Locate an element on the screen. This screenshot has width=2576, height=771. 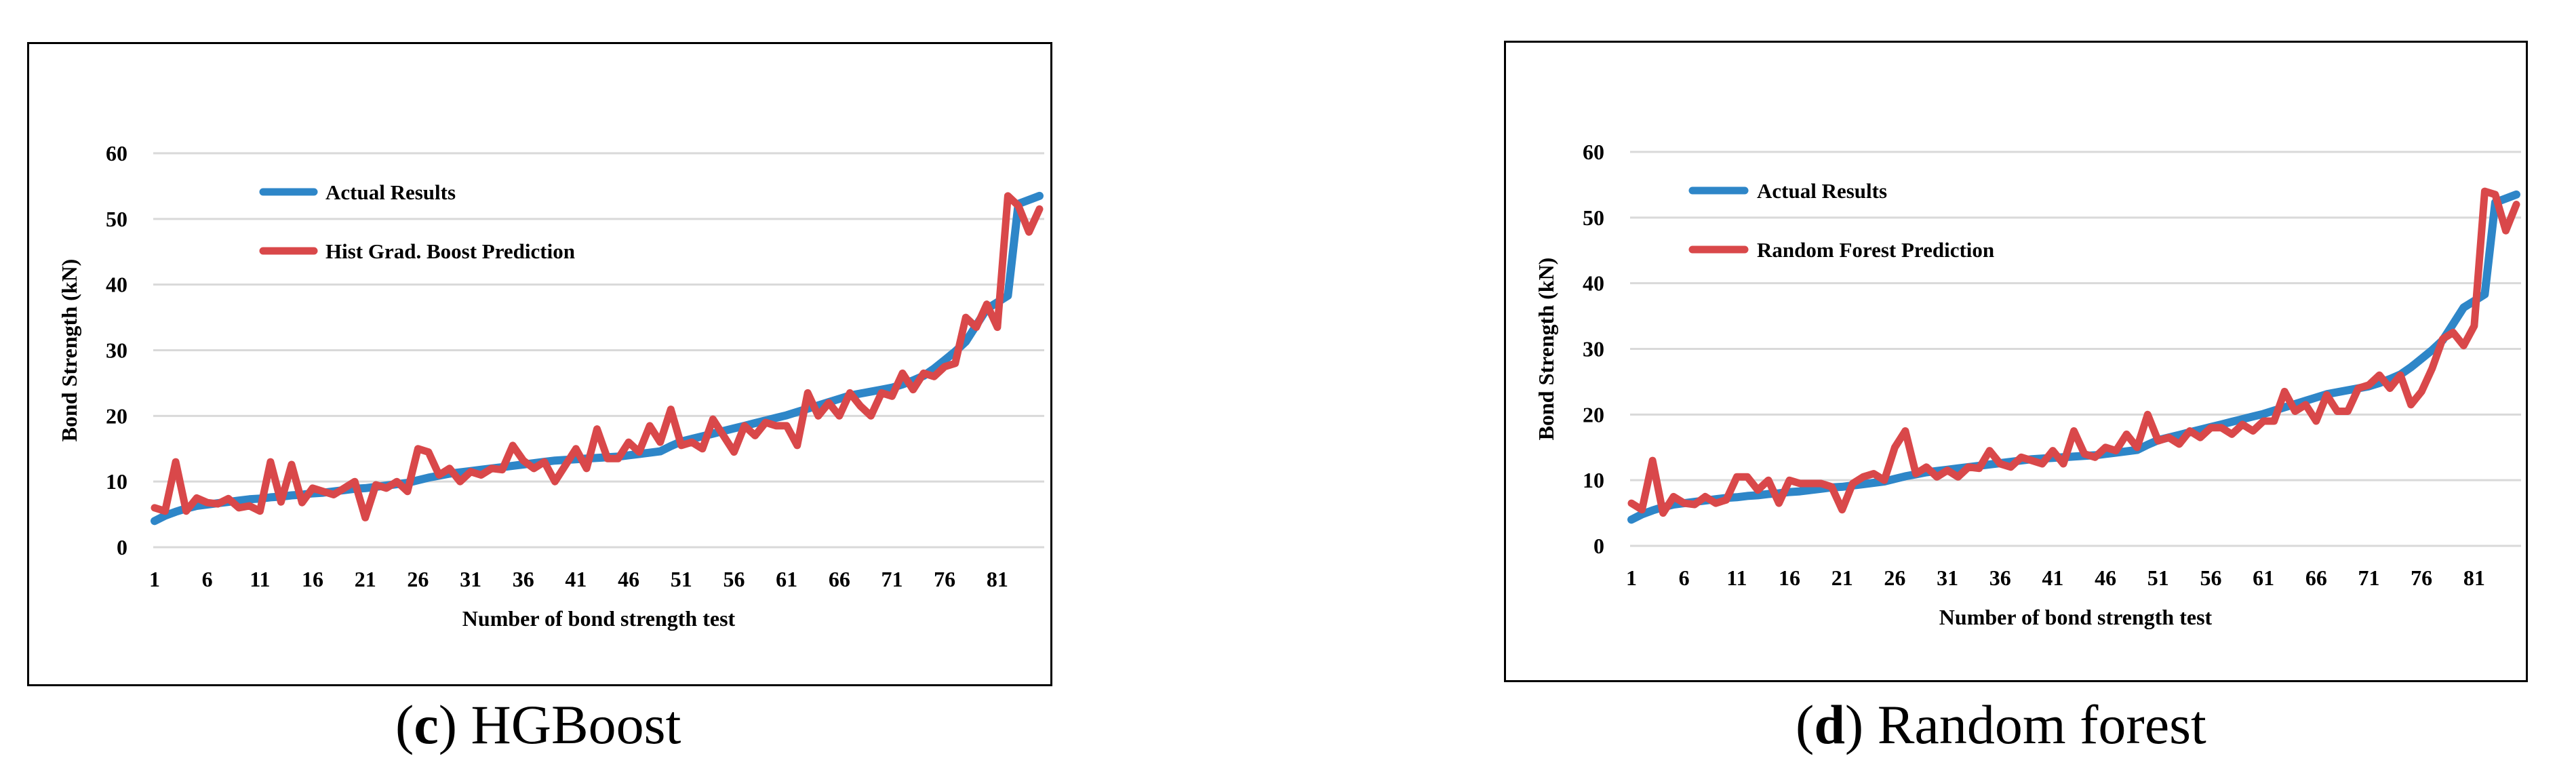
legend-label: Random Forest Prediction is located at coordinates (1875, 250).